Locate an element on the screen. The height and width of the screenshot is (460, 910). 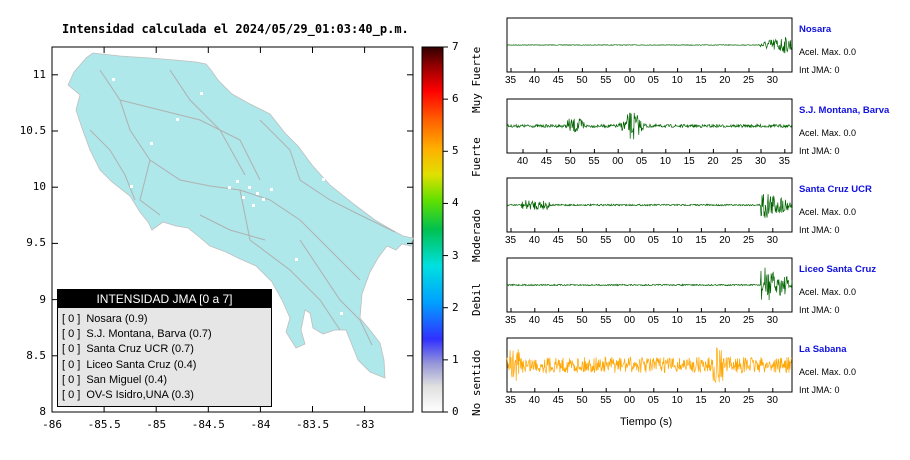
lat-tick-label: 8.5 is located at coordinates (36, 355).